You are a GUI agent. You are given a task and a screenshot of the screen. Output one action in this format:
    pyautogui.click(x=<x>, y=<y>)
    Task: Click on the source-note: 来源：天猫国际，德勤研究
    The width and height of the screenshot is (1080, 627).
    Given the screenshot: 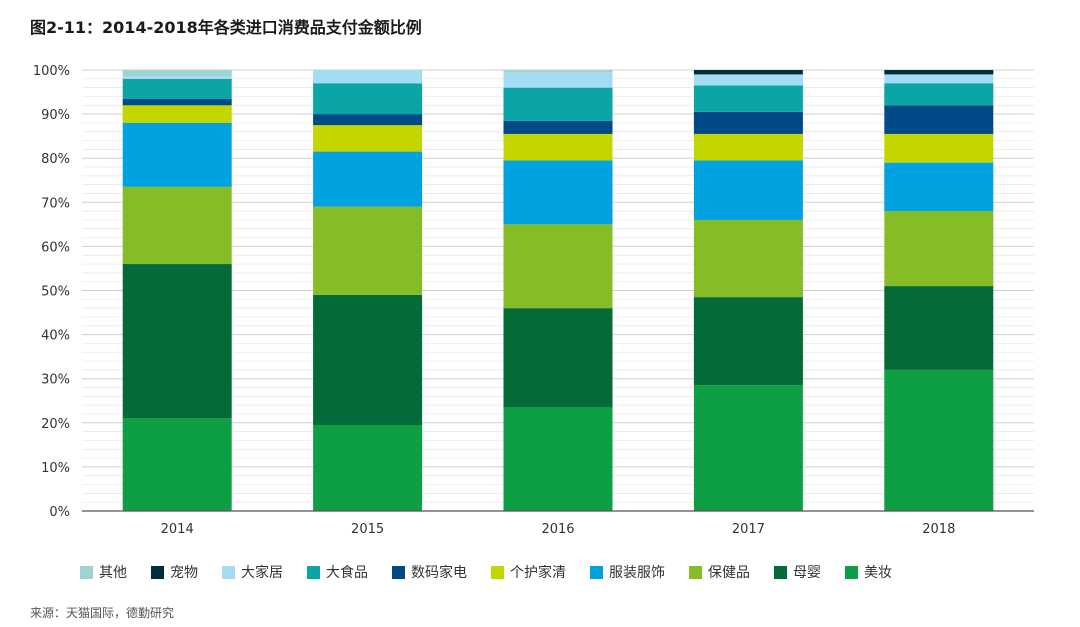 What is the action you would take?
    pyautogui.click(x=102, y=613)
    